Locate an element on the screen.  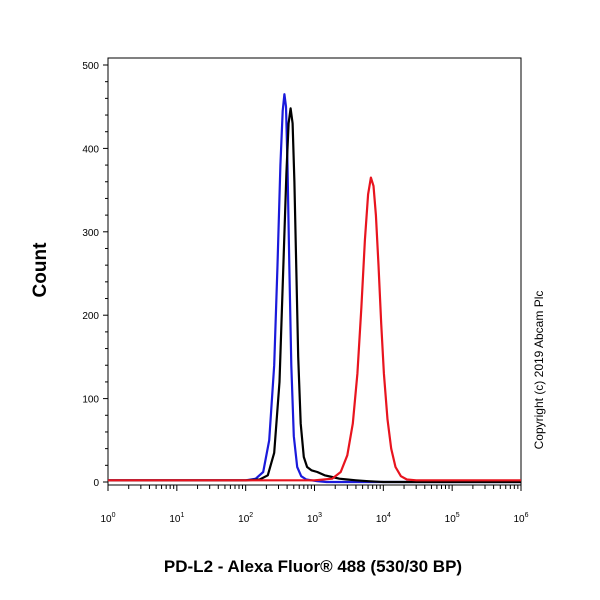
y-tick-label: 300 is located at coordinates (90, 233).